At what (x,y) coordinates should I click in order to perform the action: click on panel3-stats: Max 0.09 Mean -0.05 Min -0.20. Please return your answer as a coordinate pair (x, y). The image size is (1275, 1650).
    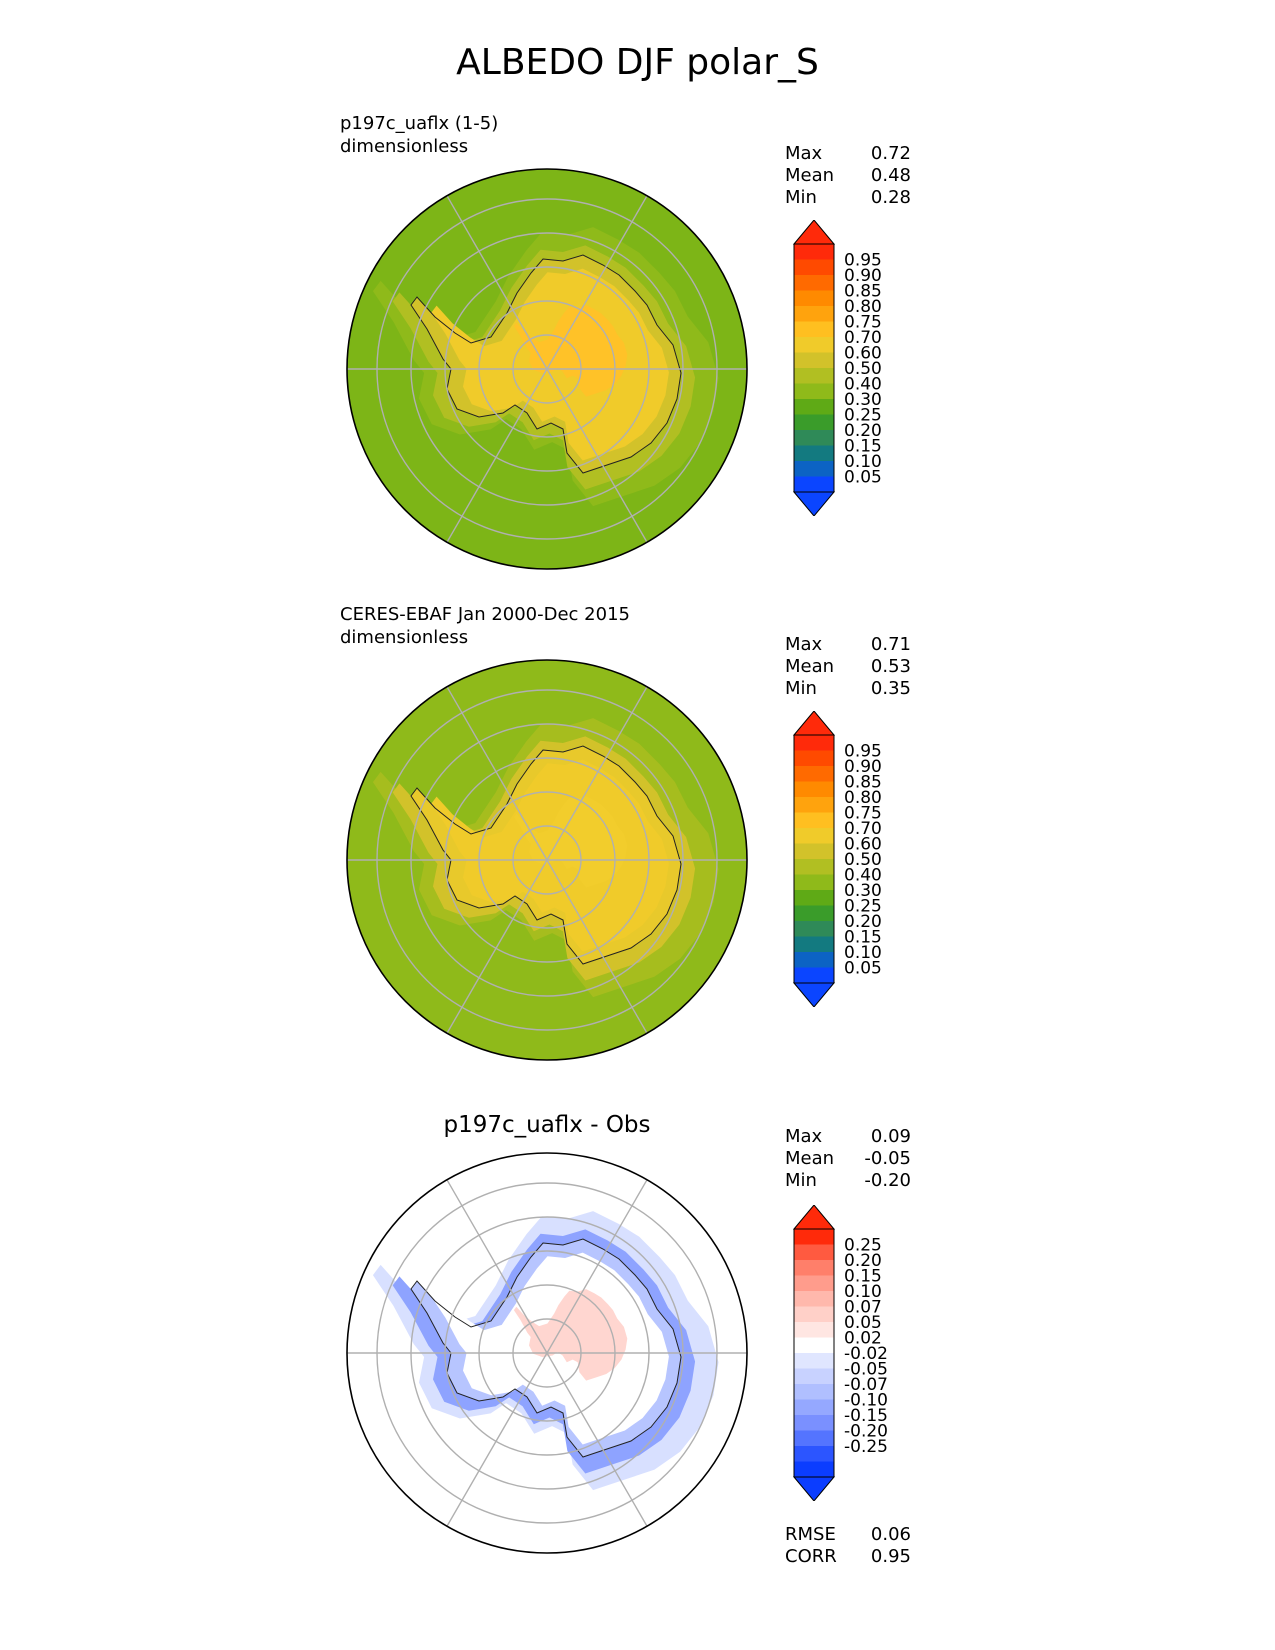
    Looking at the image, I should click on (848, 1159).